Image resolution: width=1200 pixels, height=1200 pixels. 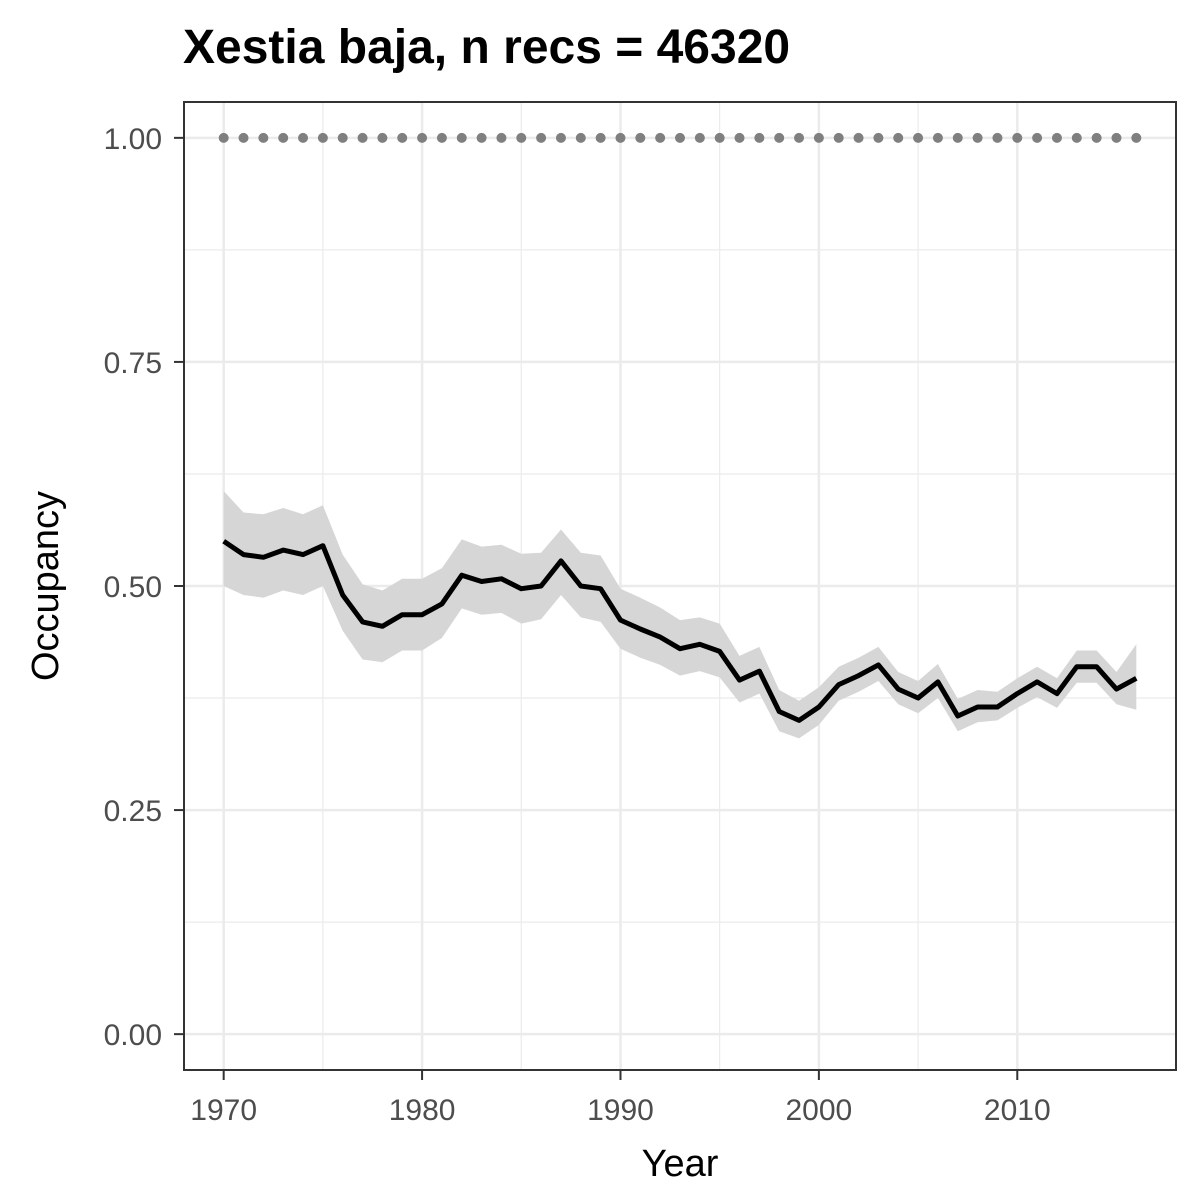 What do you see at coordinates (620, 1110) in the screenshot?
I see `x-tick-label: 1990` at bounding box center [620, 1110].